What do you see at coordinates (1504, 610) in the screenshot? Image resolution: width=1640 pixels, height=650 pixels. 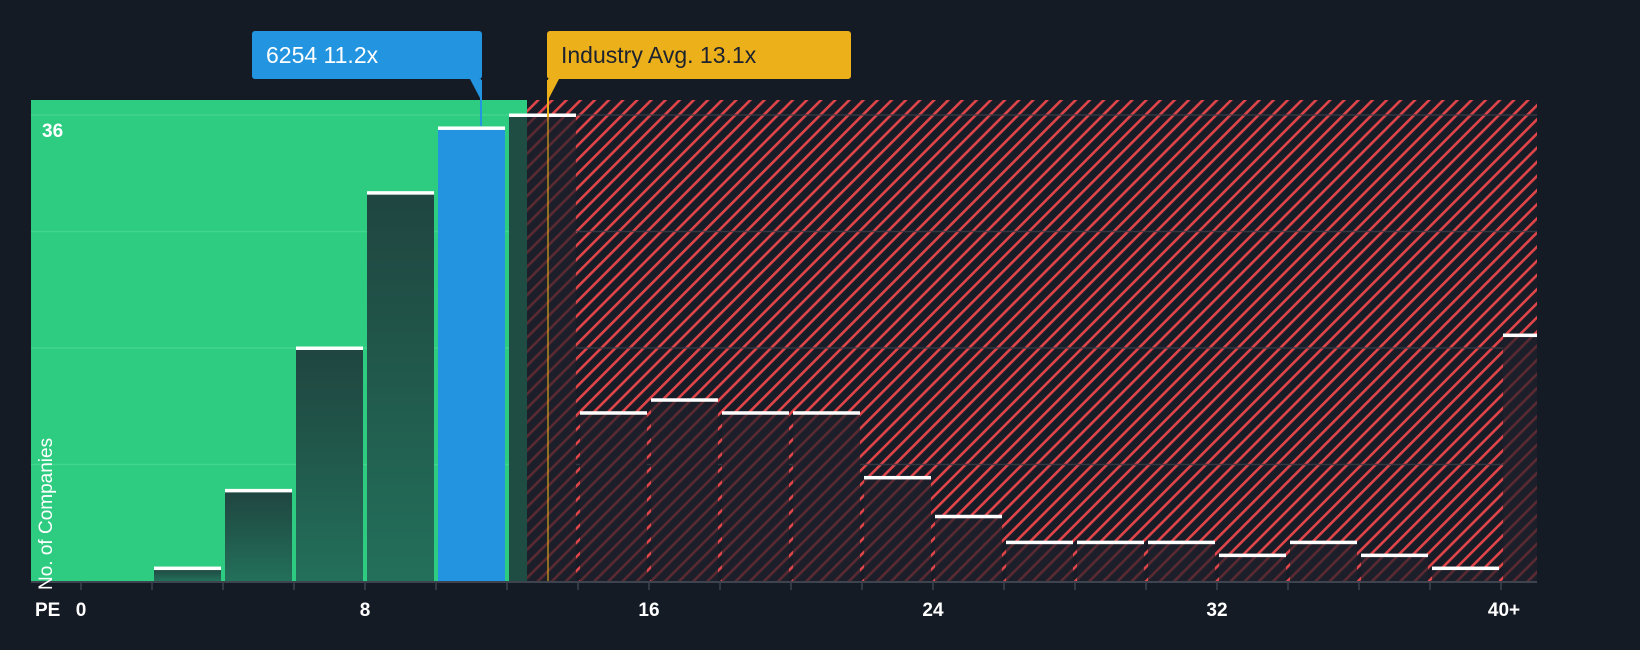 I see `x-tick-label: 40+` at bounding box center [1504, 610].